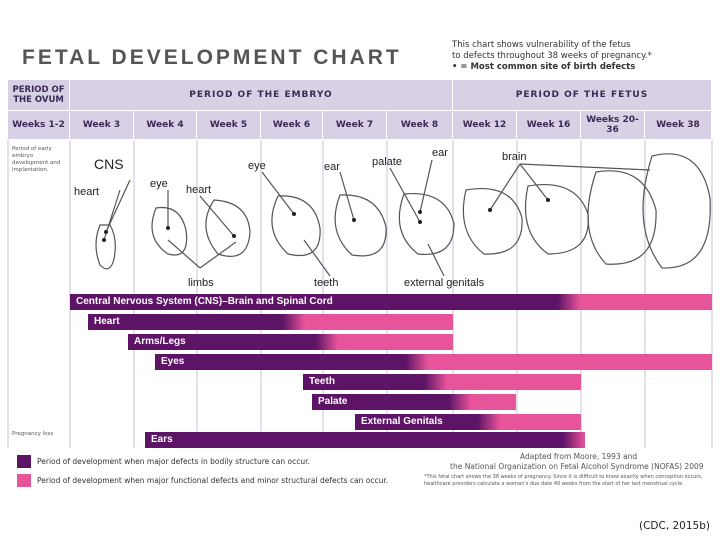  What do you see at coordinates (544, 67) in the screenshot?
I see `note-line-3: • = Most common site of birth defects` at bounding box center [544, 67].